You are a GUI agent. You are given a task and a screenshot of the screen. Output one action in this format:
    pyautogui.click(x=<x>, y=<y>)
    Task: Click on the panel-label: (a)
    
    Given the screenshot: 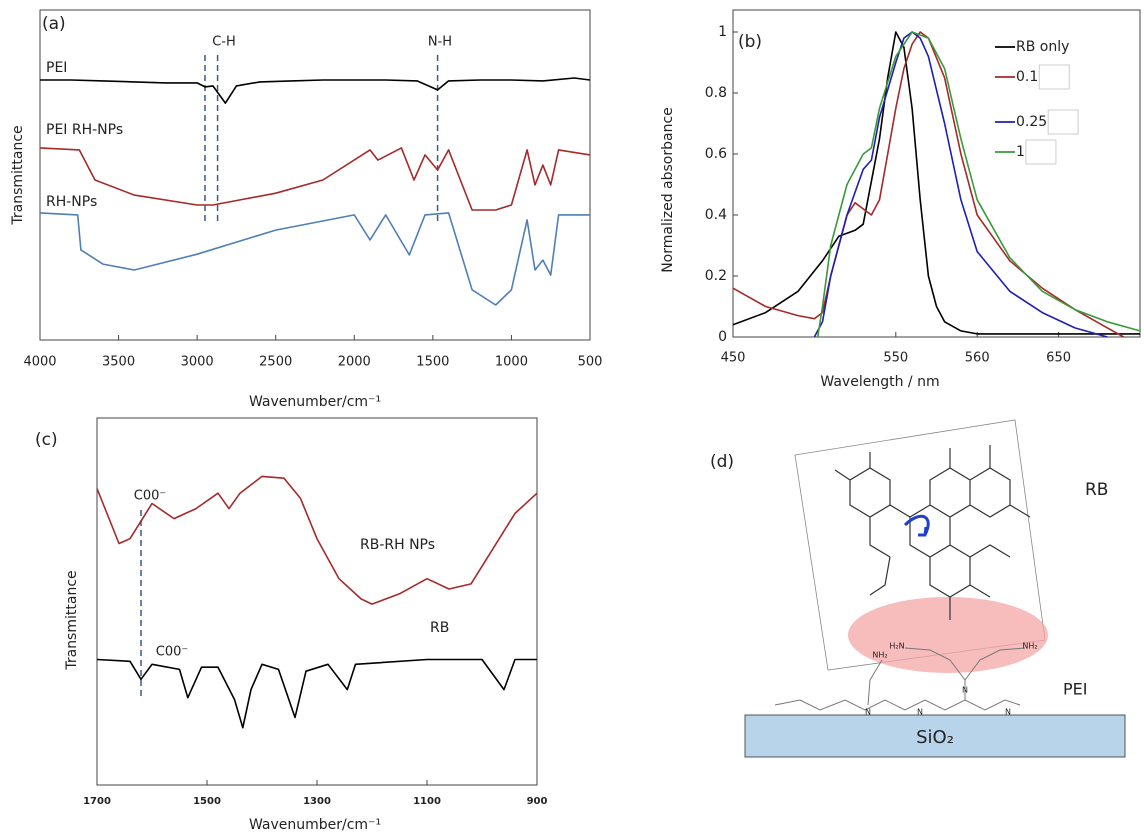 What is the action you would take?
    pyautogui.click(x=54, y=24)
    